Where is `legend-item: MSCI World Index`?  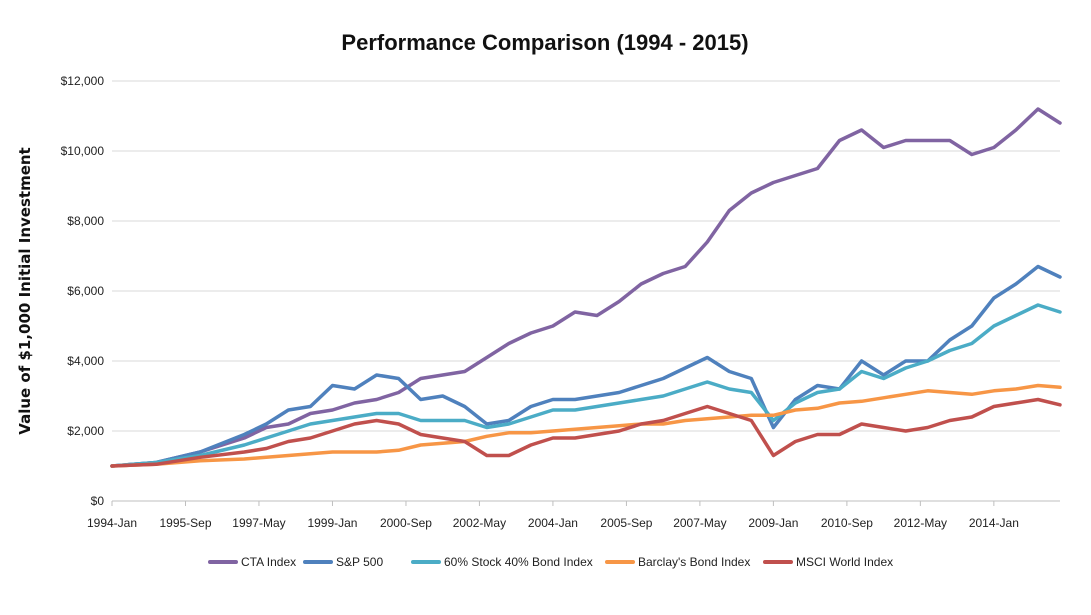
legend-item: MSCI World Index is located at coordinates (828, 562).